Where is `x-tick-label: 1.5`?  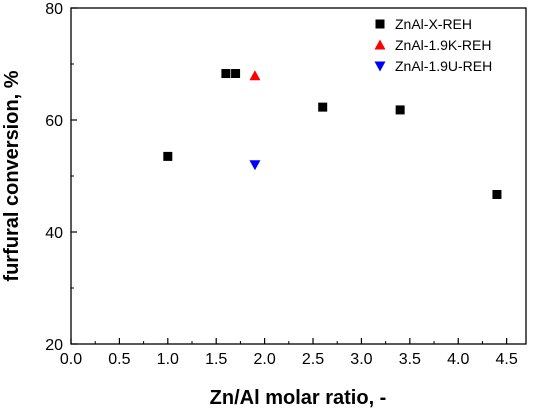
x-tick-label: 1.5 is located at coordinates (216, 359).